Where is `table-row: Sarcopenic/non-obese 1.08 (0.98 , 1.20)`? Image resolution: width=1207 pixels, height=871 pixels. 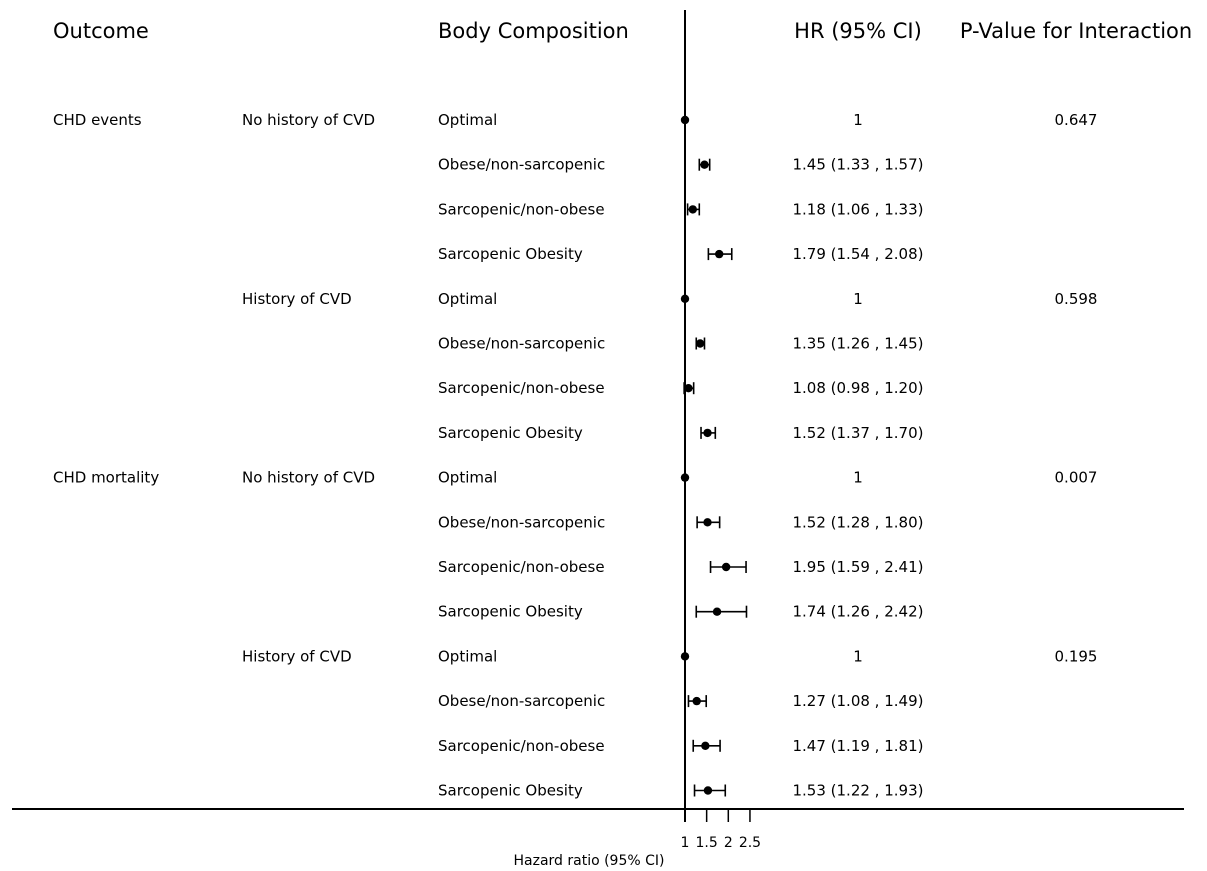
table-row: Sarcopenic/non-obese 1.08 (0.98 , 1.20) is located at coordinates (680, 388).